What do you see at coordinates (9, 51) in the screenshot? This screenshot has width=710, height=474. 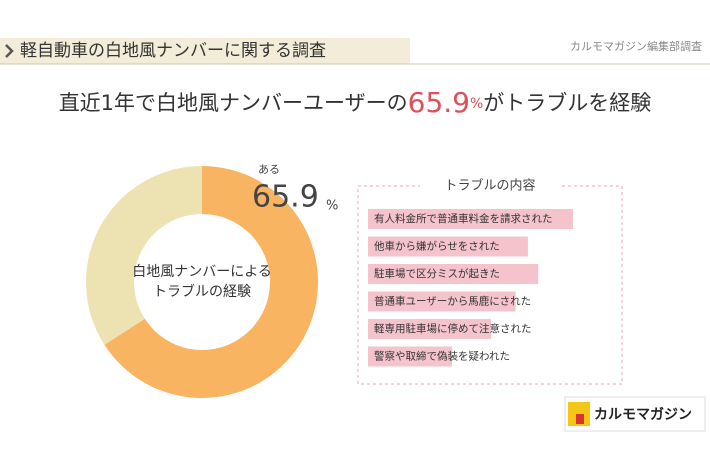 I see `header-arrow` at bounding box center [9, 51].